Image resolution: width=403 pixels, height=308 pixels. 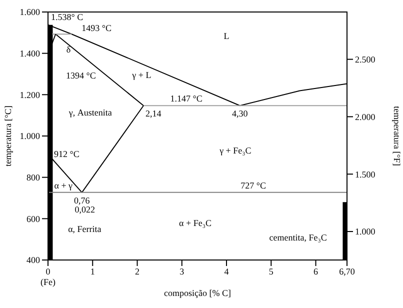 What do you see at coordinates (33, 260) in the screenshot?
I see `y-tick-label: 400` at bounding box center [33, 260].